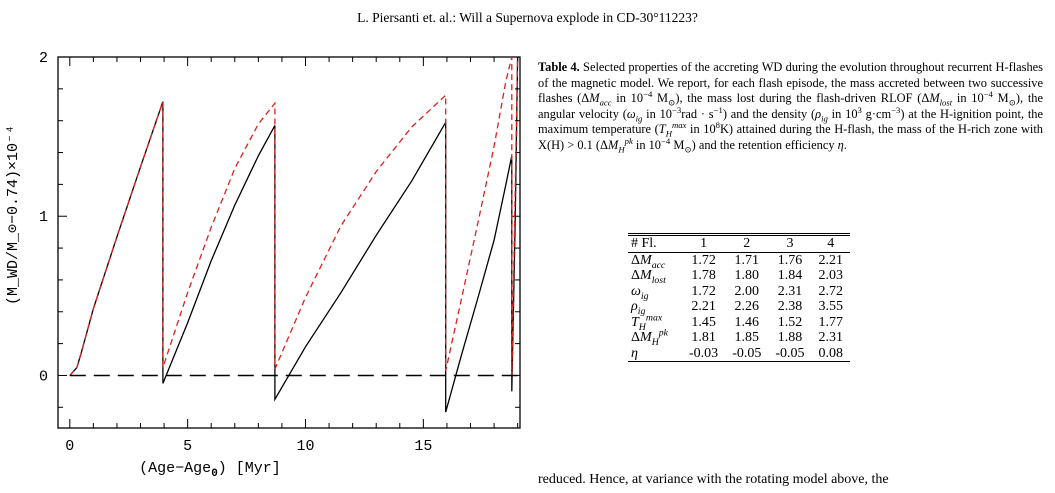 Image resolution: width=1055 pixels, height=493 pixels. What do you see at coordinates (13, 215) in the screenshot?
I see `y-axis-label: (M_WD/M_⊙−0.74)×10⁻⁴` at bounding box center [13, 215].